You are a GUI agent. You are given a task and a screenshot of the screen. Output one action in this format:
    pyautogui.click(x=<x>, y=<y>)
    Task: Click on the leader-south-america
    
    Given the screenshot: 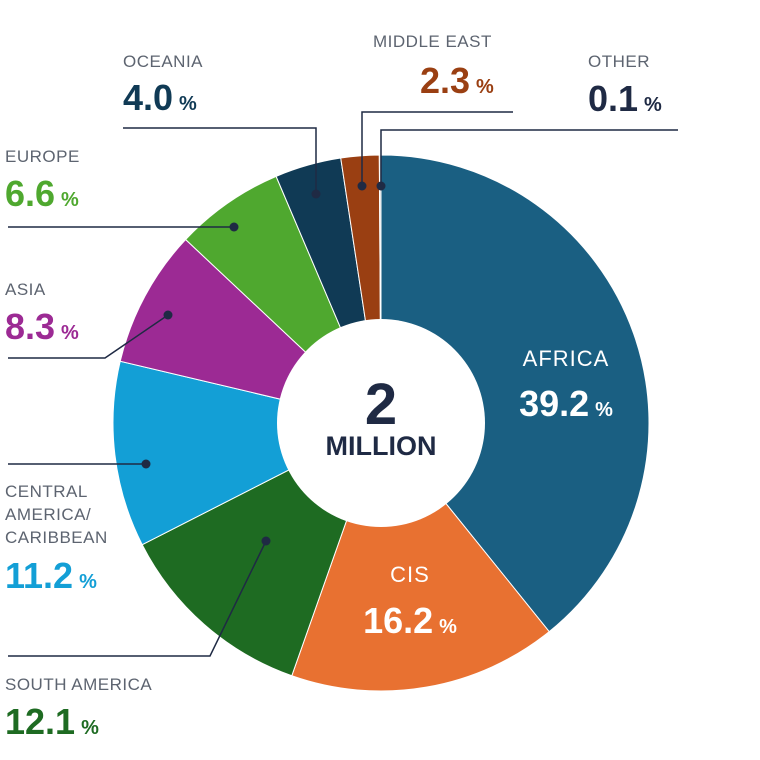 What is the action you would take?
    pyautogui.click(x=137, y=598)
    